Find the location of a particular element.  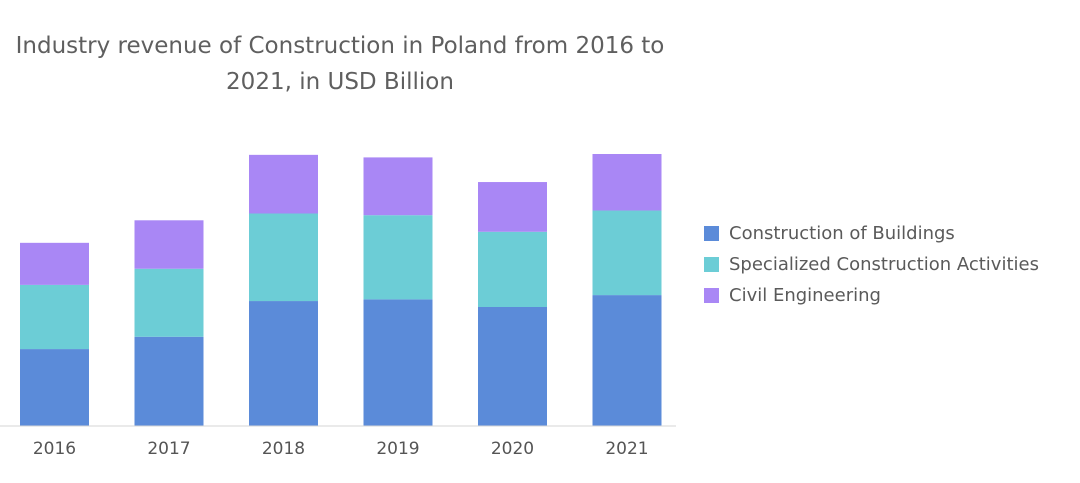

legend-label: Specialized Construction Activities is located at coordinates (884, 264).